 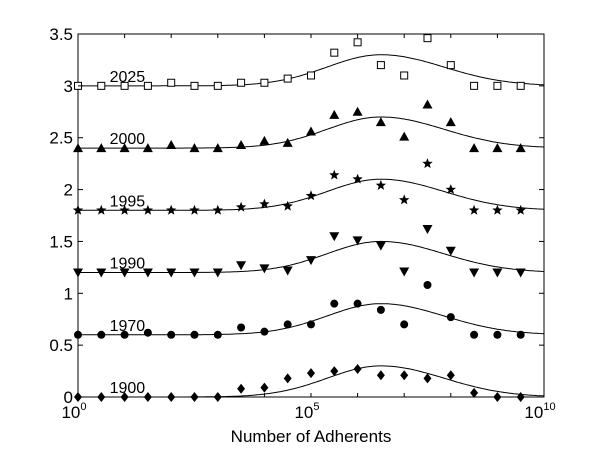 What do you see at coordinates (68, 293) in the screenshot?
I see `y-tick-label: 1` at bounding box center [68, 293].